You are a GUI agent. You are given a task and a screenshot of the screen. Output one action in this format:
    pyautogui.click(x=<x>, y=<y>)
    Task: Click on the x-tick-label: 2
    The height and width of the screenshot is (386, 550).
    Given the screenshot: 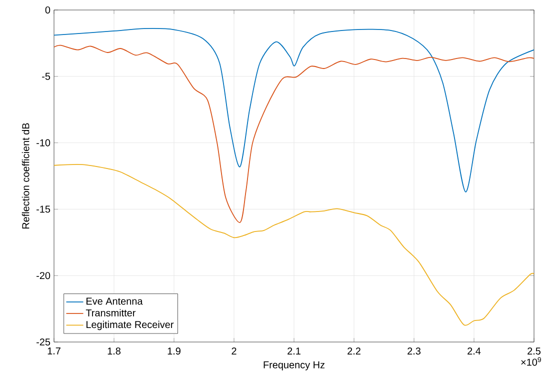 What is the action you would take?
    pyautogui.click(x=234, y=351)
    